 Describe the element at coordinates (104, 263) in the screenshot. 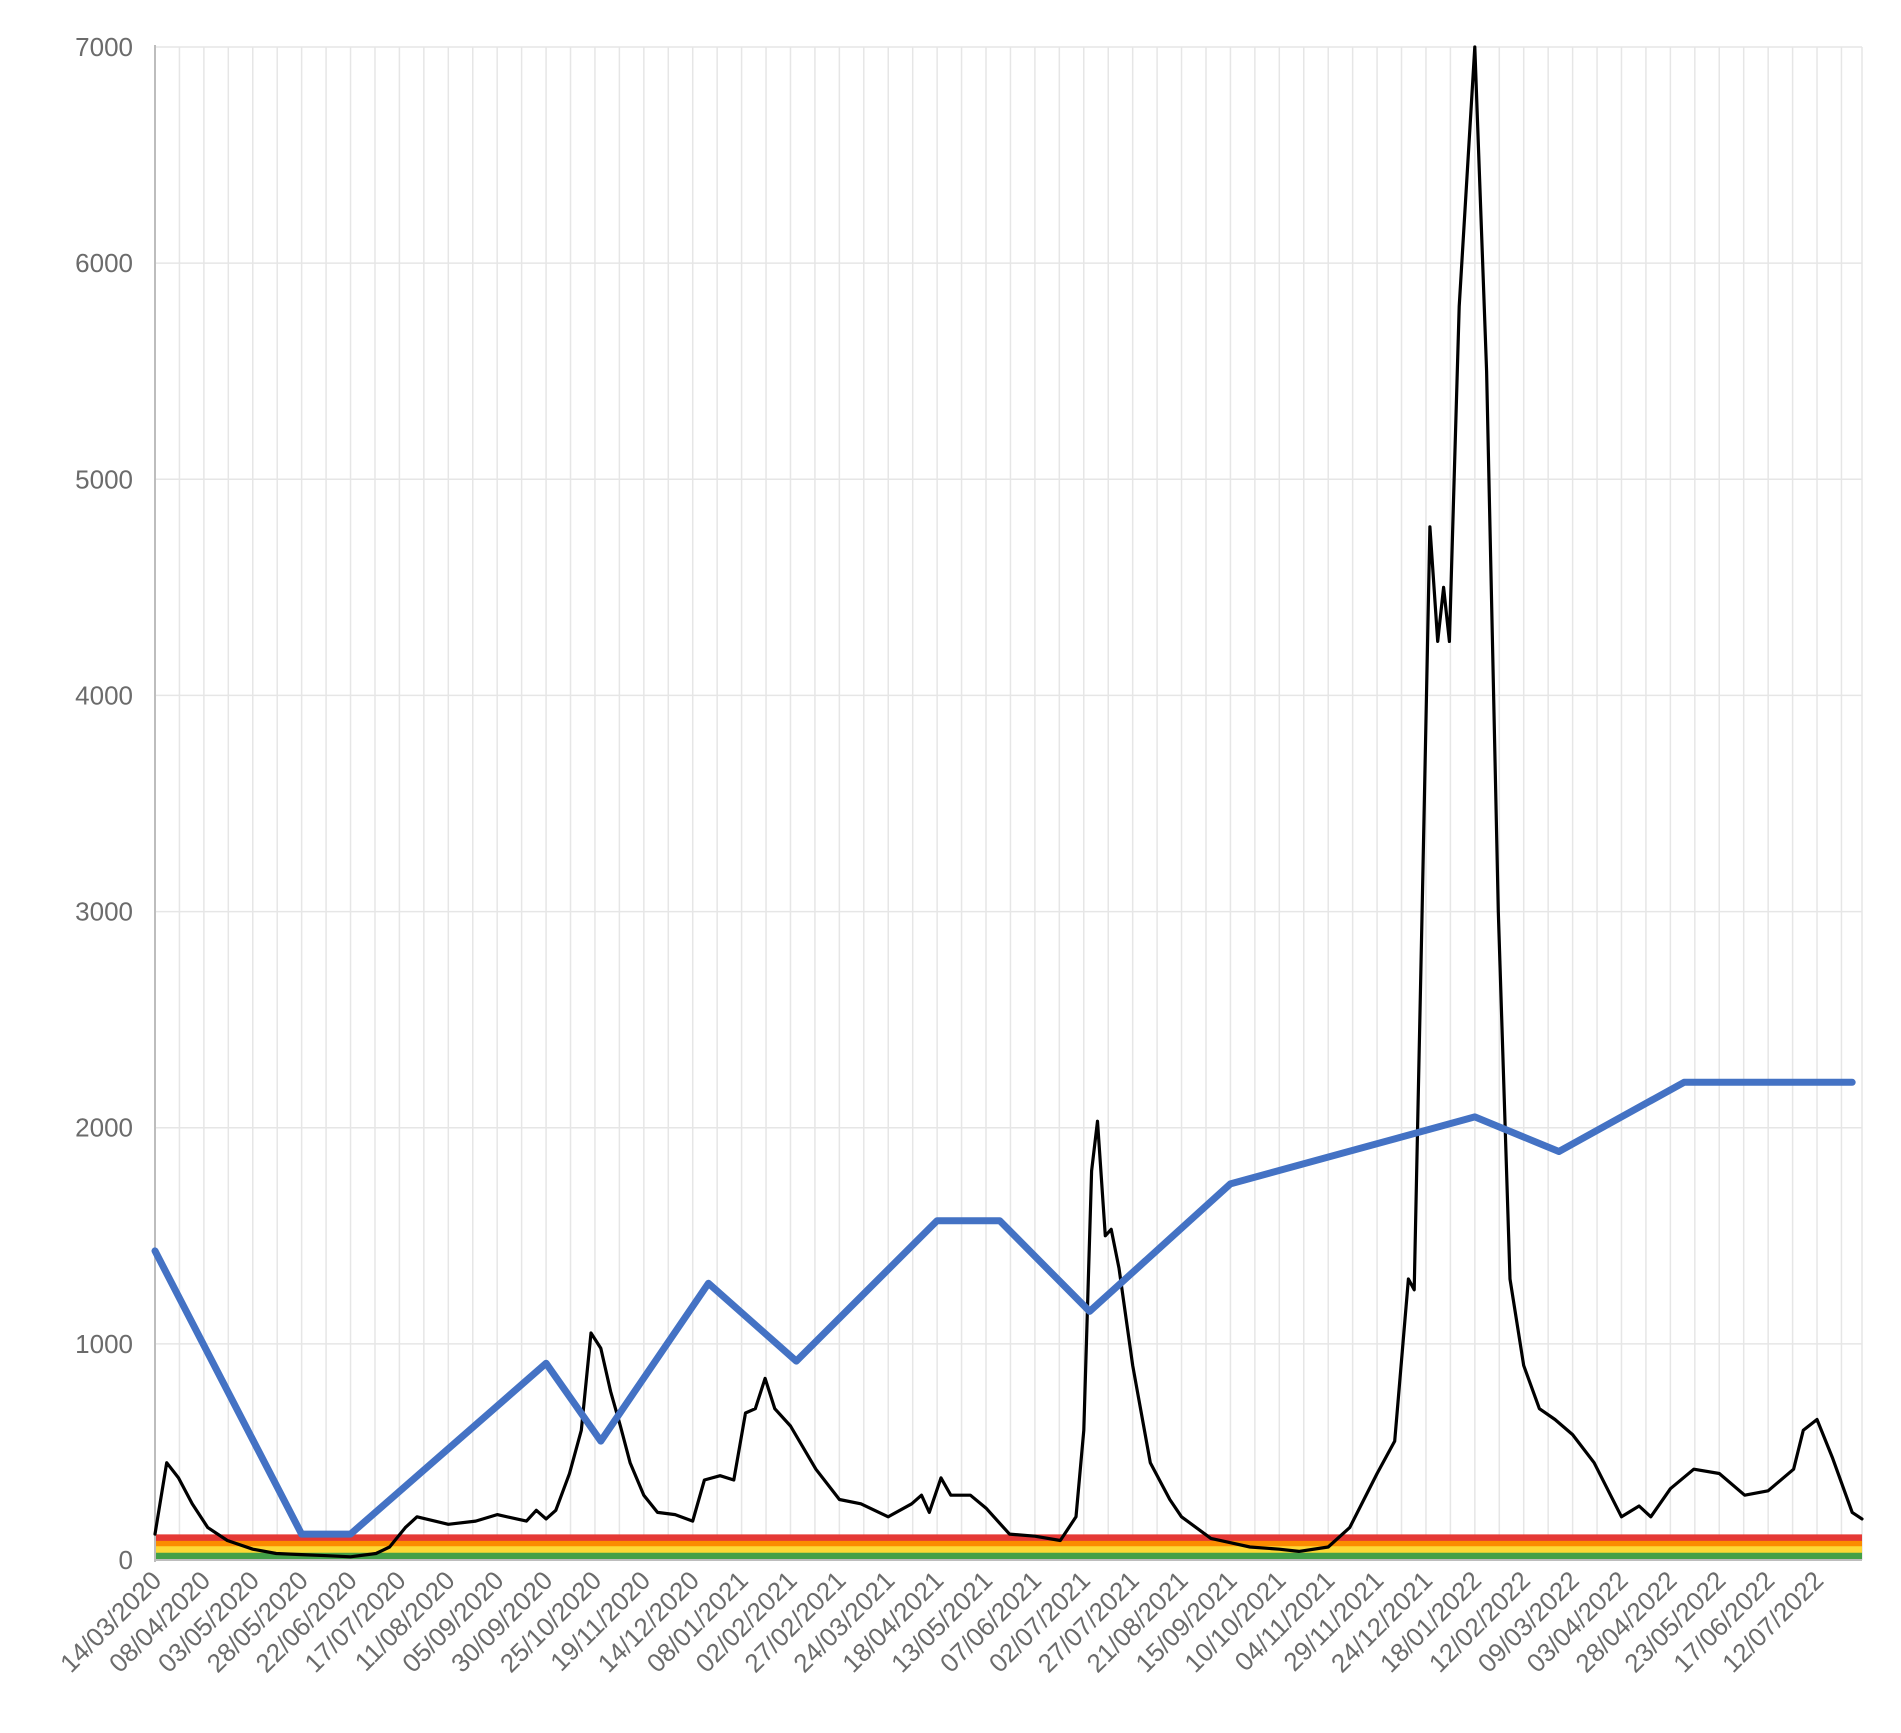

I see `y-tick-label: 6000` at that location.